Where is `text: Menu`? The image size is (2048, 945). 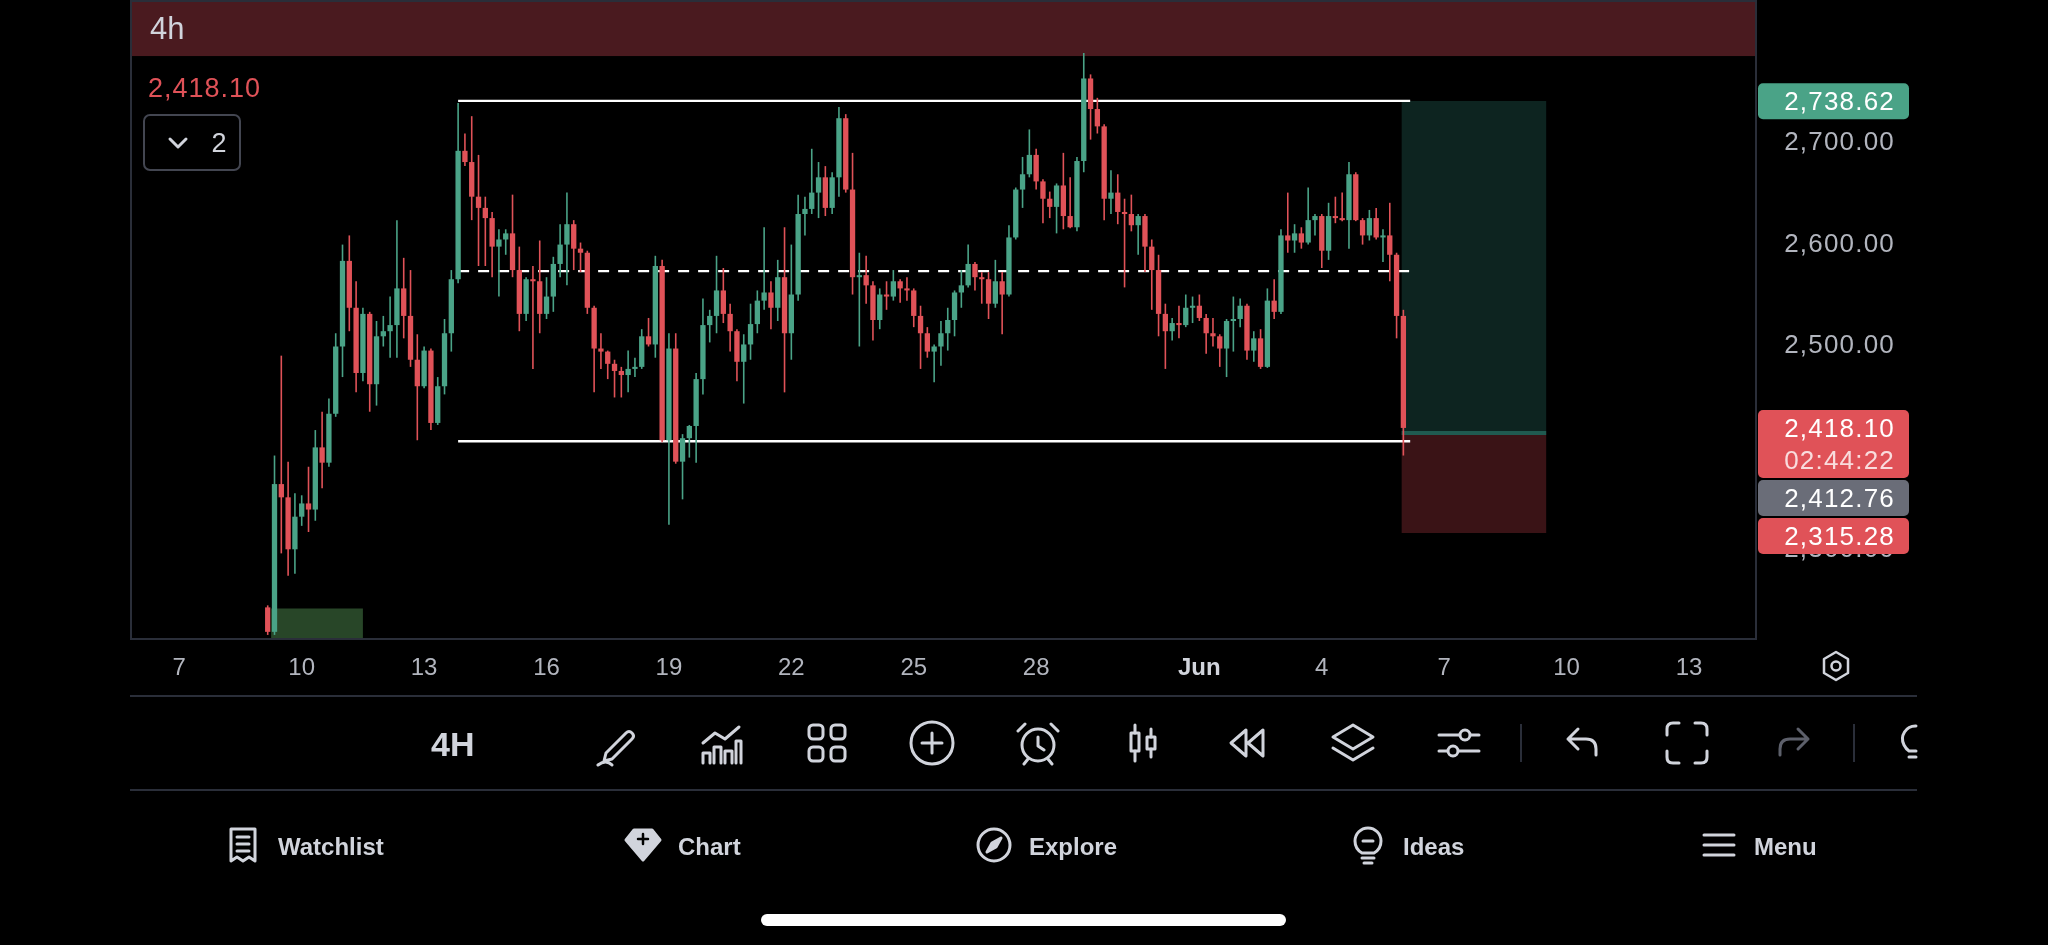
text: Menu is located at coordinates (1785, 846).